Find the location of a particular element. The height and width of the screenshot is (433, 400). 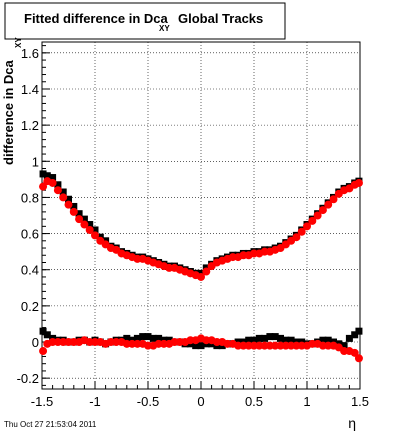

y-tick-label: 1.2 is located at coordinates (30, 125).